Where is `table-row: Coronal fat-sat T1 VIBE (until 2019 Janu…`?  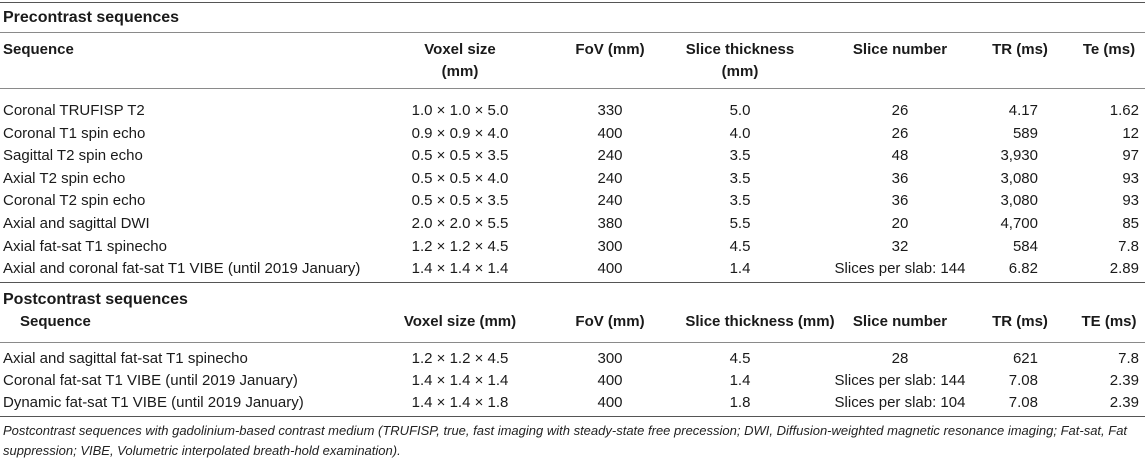
table-row: Coronal fat-sat T1 VIBE (until 2019 Janu… is located at coordinates (572, 381).